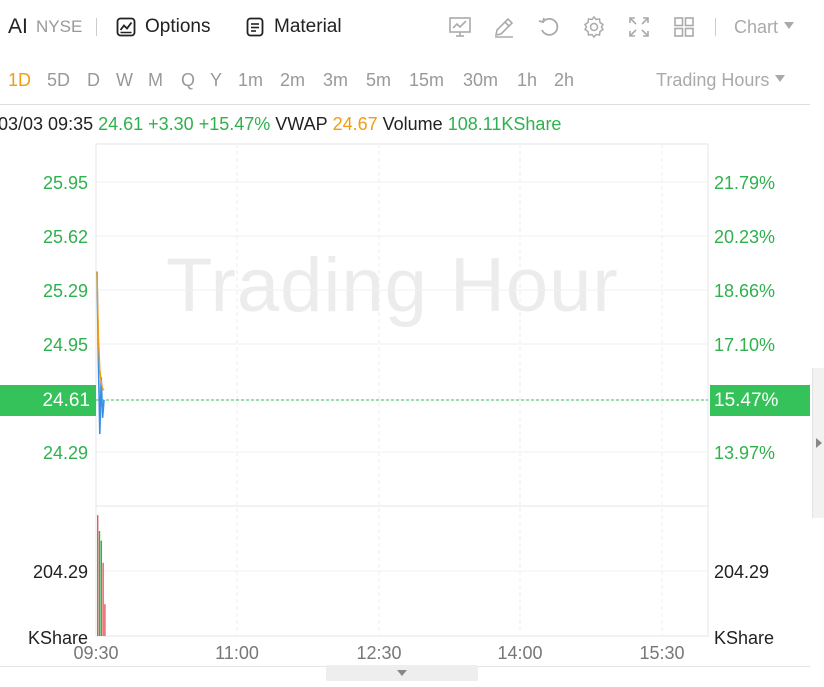  I want to click on time-axis-label: 09:30, so click(95, 653).